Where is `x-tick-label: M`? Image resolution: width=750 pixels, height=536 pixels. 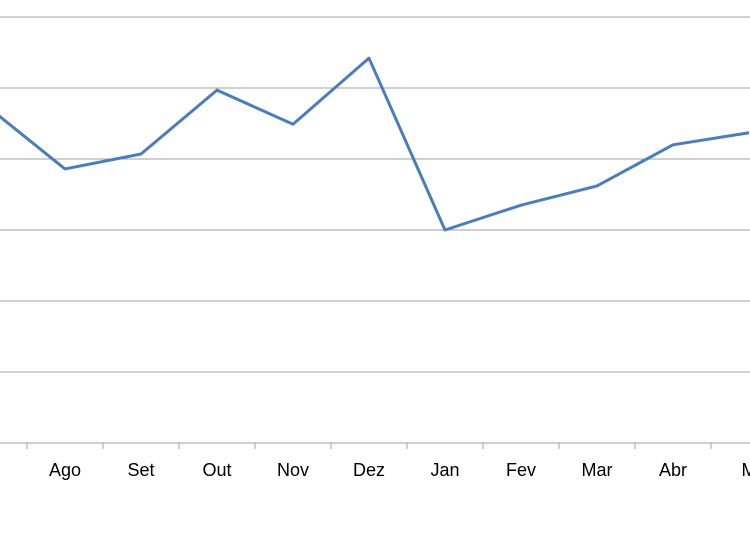 x-tick-label: M is located at coordinates (746, 470).